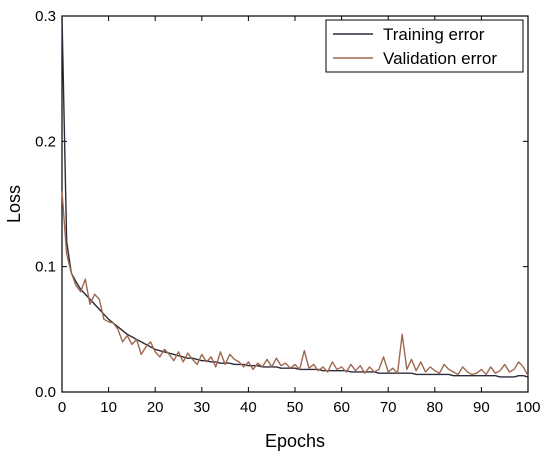  What do you see at coordinates (388, 407) in the screenshot?
I see `x-tick-label: 70` at bounding box center [388, 407].